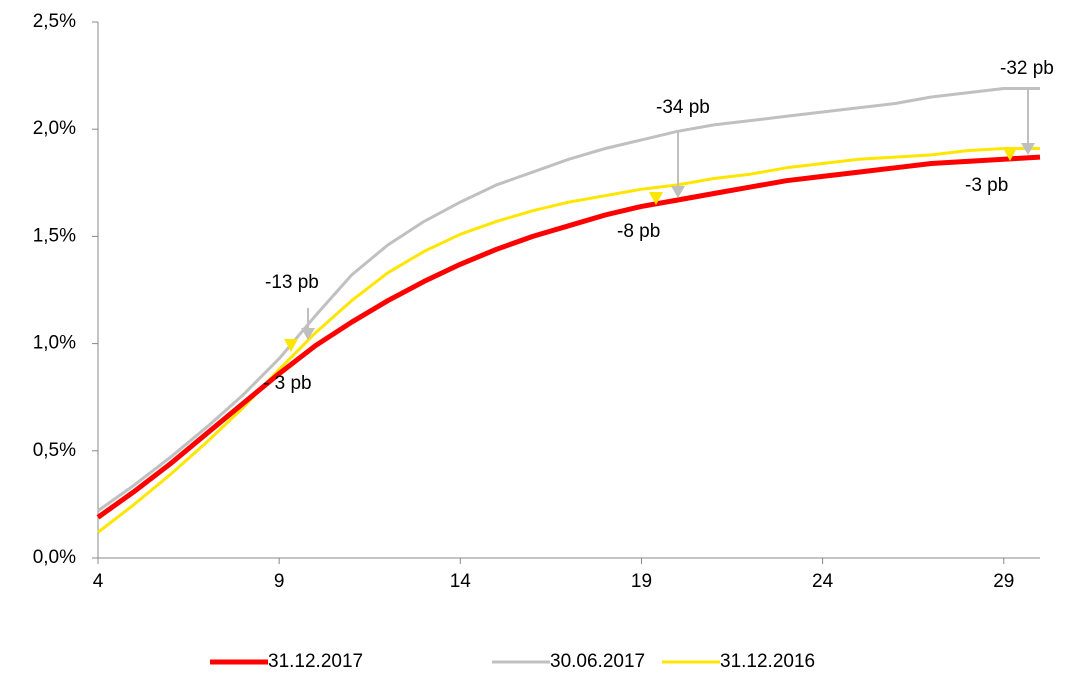 The width and height of the screenshot is (1071, 678). What do you see at coordinates (823, 581) in the screenshot?
I see `x-tick-label: 24` at bounding box center [823, 581].